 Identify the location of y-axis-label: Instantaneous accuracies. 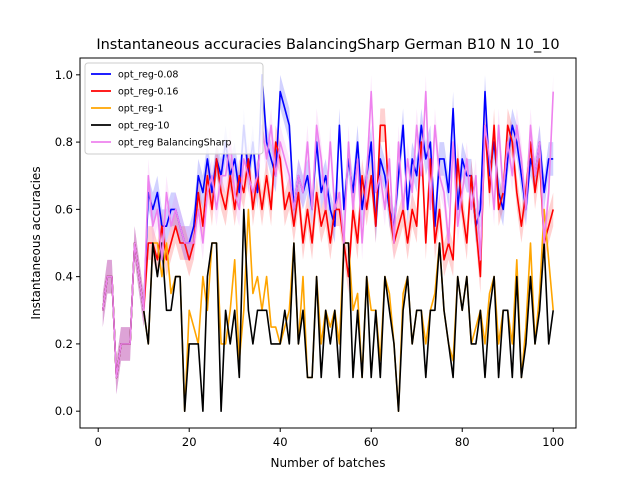
(36, 242).